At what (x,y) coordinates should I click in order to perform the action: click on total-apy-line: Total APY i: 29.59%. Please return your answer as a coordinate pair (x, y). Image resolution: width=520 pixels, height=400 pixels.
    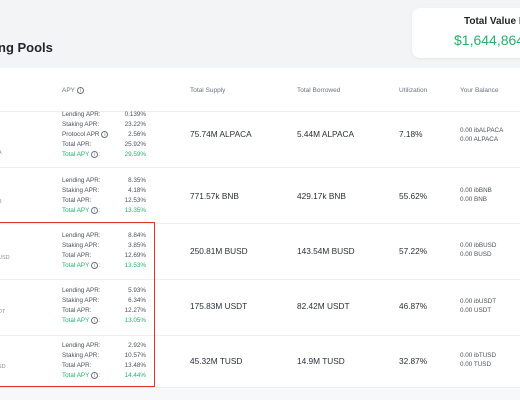
    Looking at the image, I should click on (104, 156).